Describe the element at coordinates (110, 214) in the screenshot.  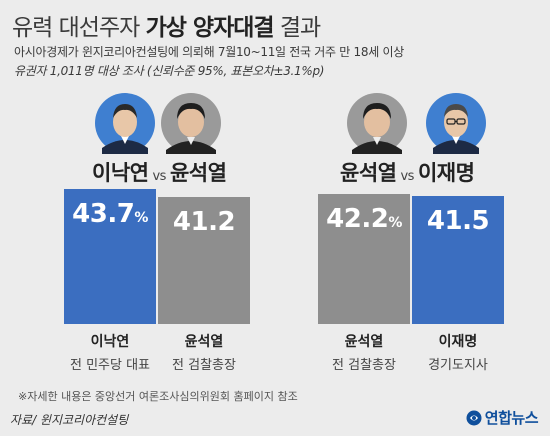
I see `data-label-lee-nakyon: 43.7%` at that location.